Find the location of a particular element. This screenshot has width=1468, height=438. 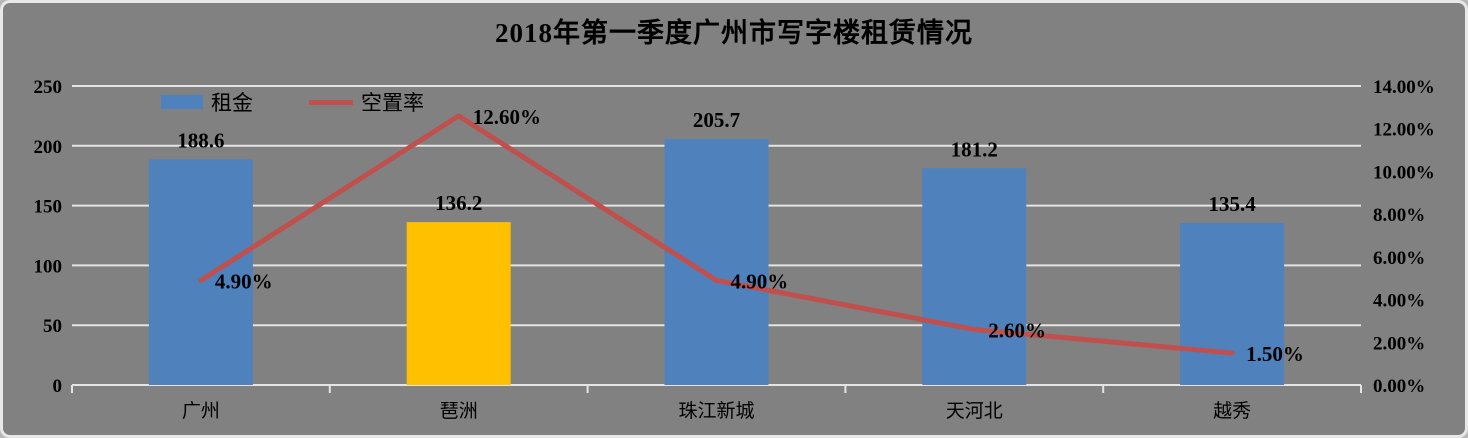

left-axis-tick-label: 200 is located at coordinates (48, 147).